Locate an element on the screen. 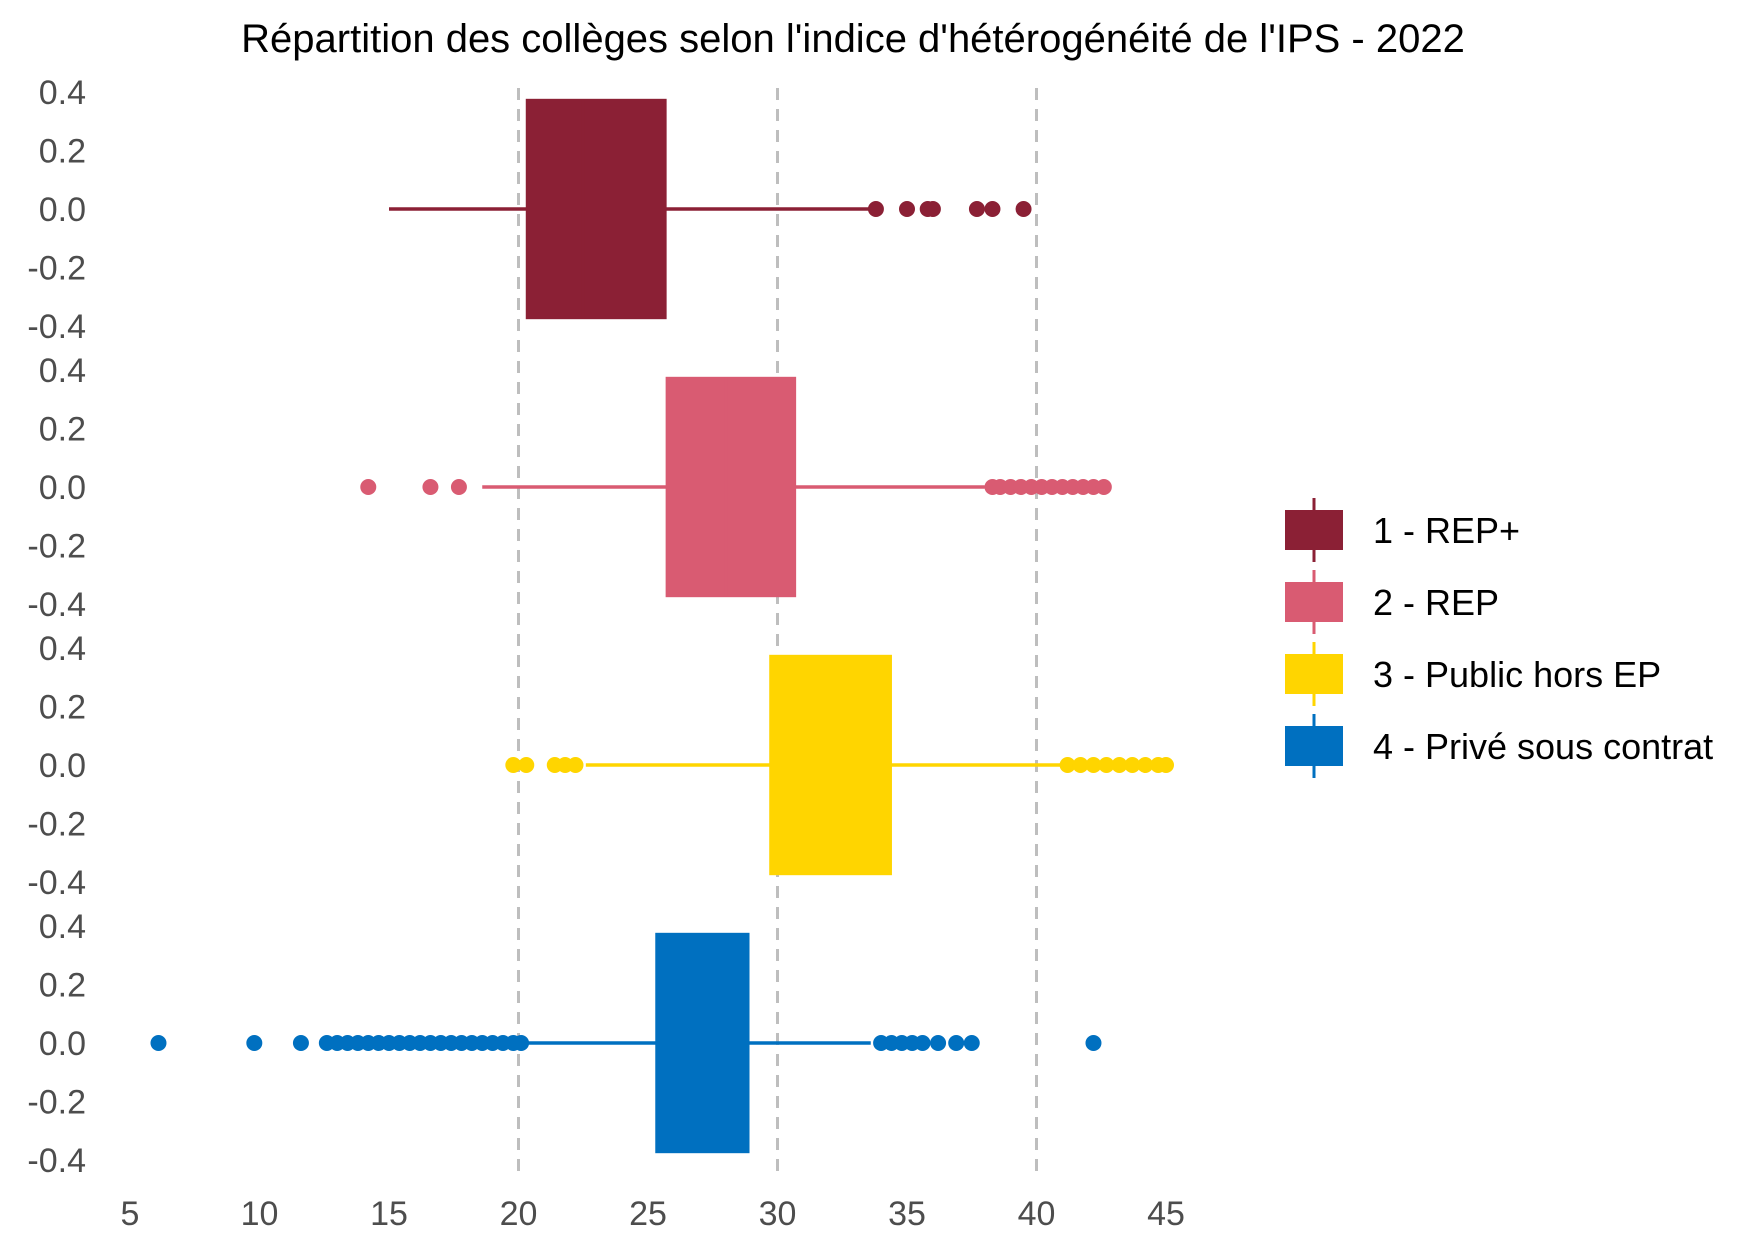 The width and height of the screenshot is (1758, 1245). x-tick-label: 35 is located at coordinates (907, 1214).